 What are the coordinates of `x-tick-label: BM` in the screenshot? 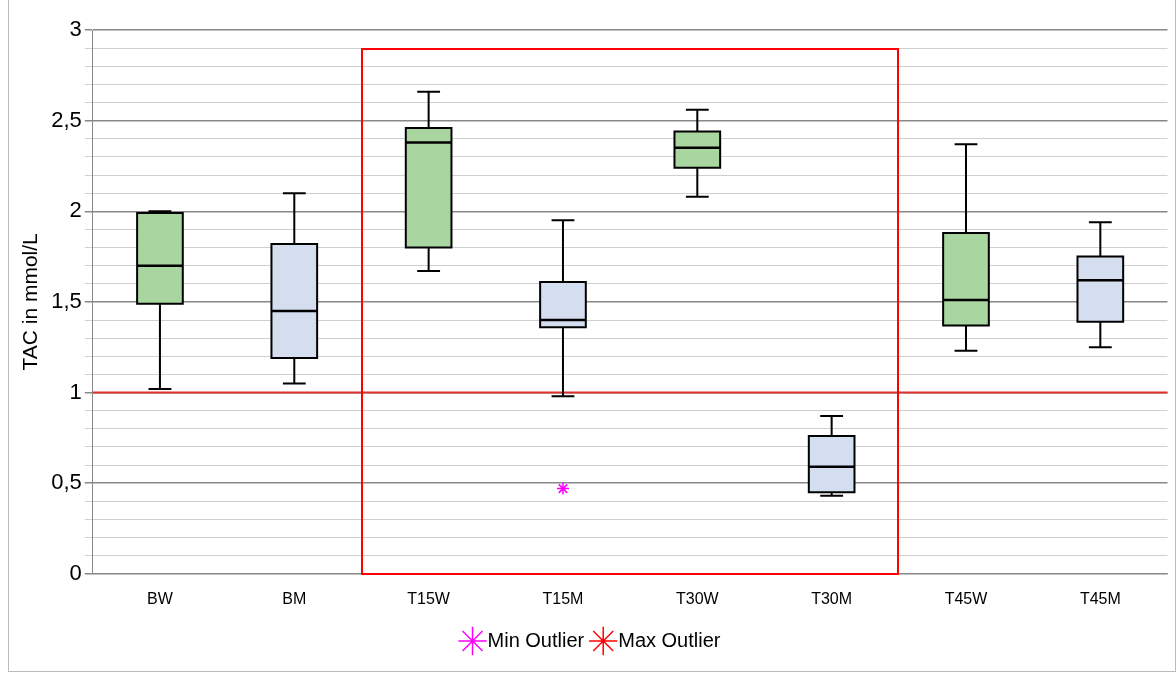 It's located at (294, 598).